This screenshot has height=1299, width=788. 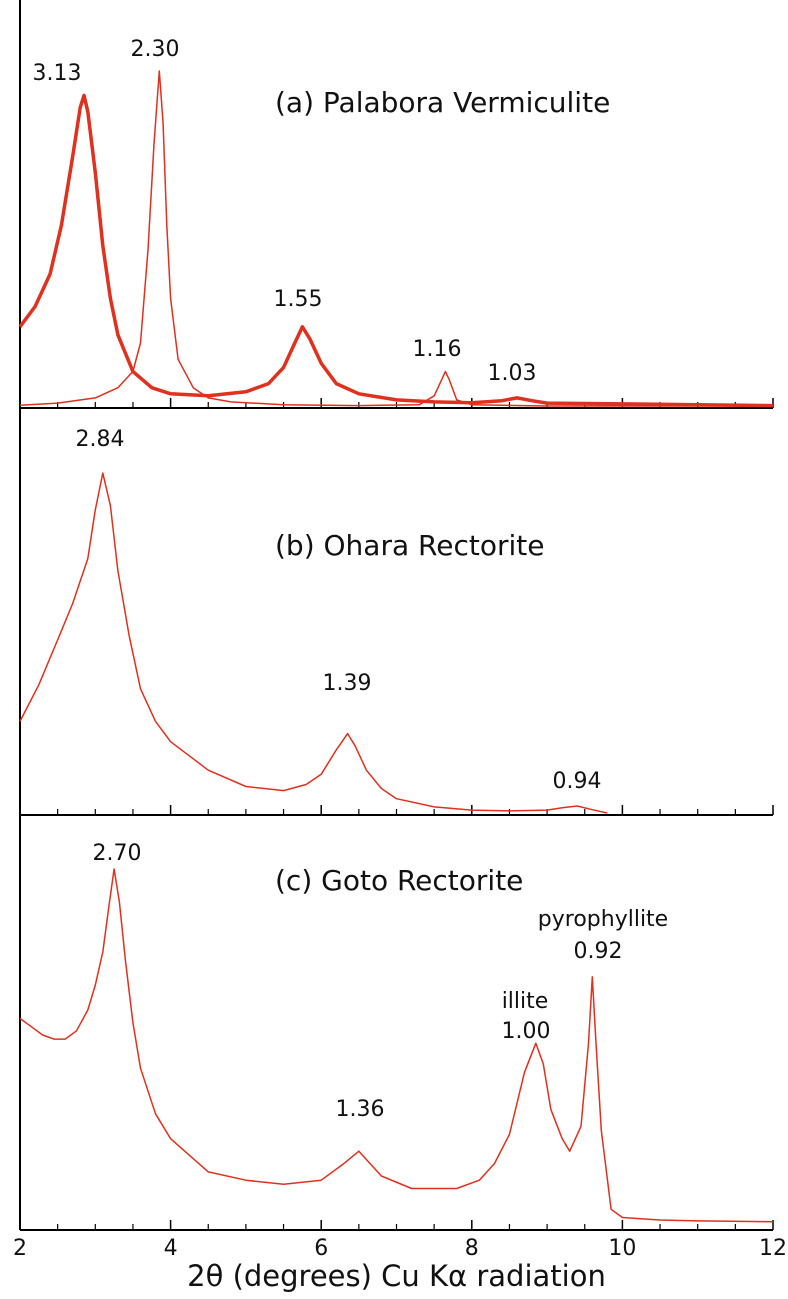 I want to click on peak-label: 1.36, so click(x=360, y=1109).